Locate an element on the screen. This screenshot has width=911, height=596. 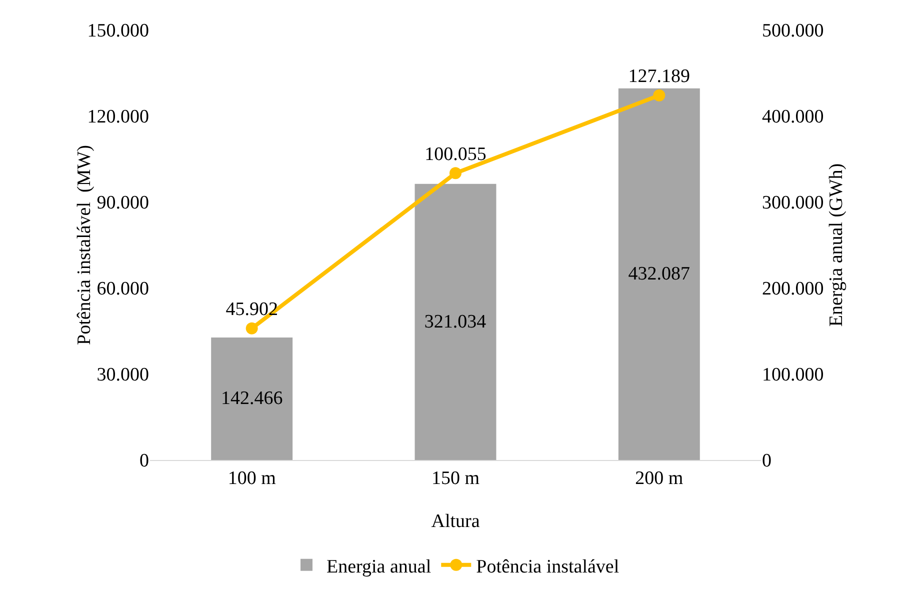
y2-tick-label: 100.000 is located at coordinates (793, 375).